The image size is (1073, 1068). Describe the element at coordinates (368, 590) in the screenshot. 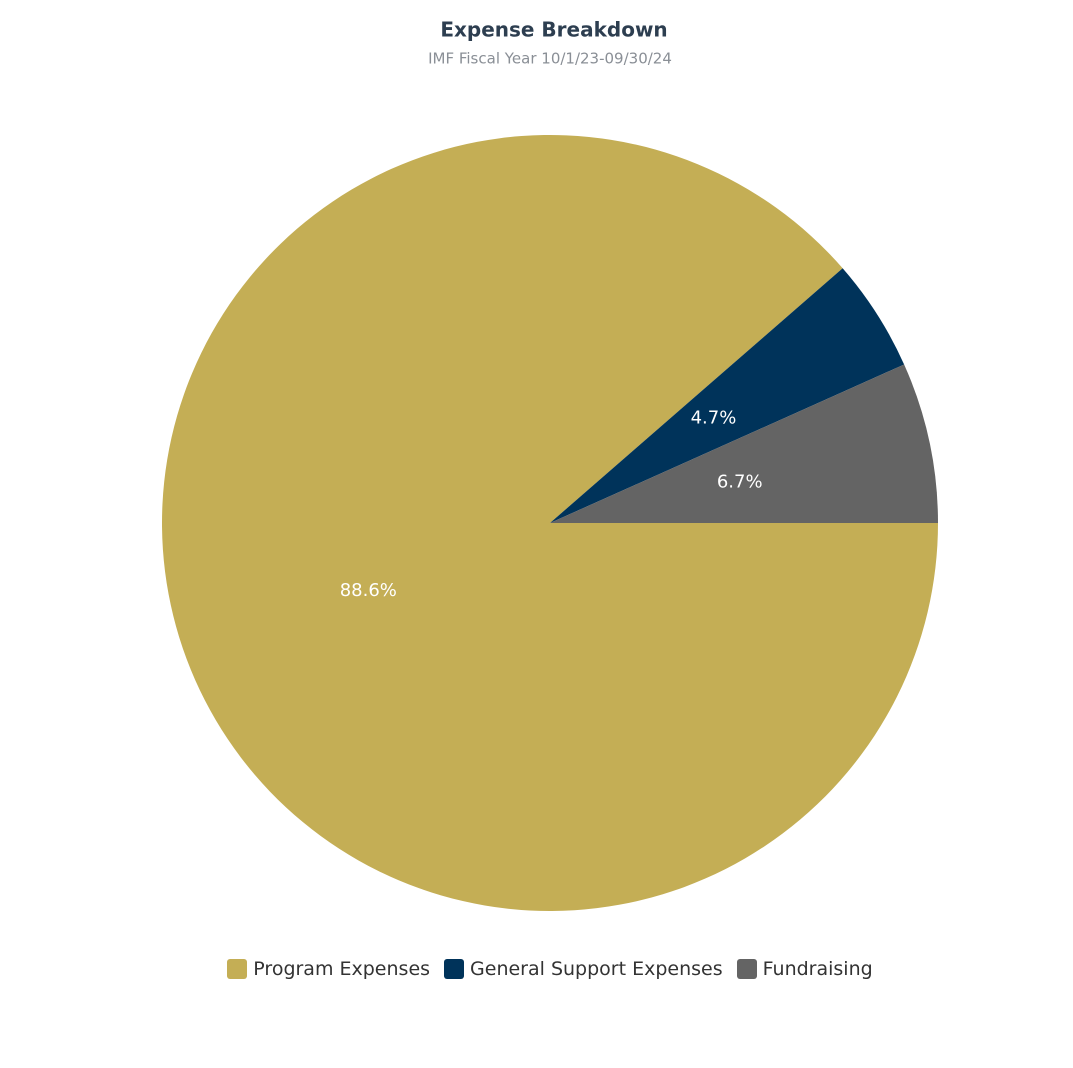

I see `data-label: 88.6%` at that location.